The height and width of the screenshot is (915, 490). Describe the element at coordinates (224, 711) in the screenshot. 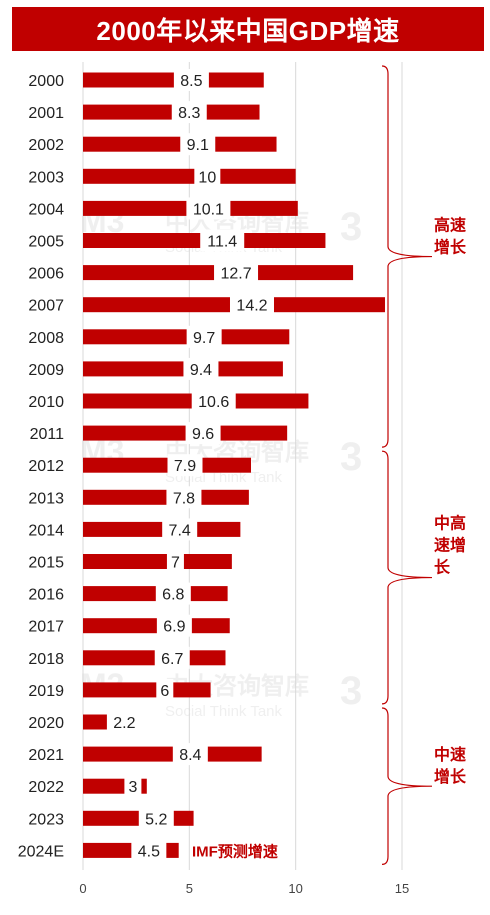

I see `watermark-sub: Social Think Tank` at that location.